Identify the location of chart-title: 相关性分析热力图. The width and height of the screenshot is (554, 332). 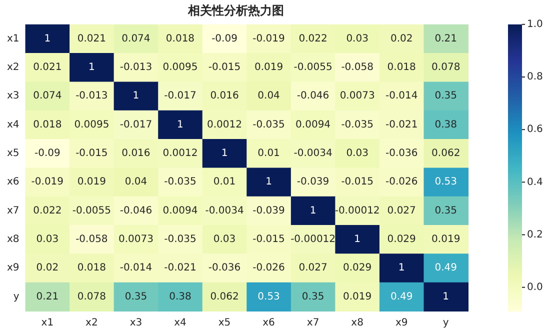
(235, 10).